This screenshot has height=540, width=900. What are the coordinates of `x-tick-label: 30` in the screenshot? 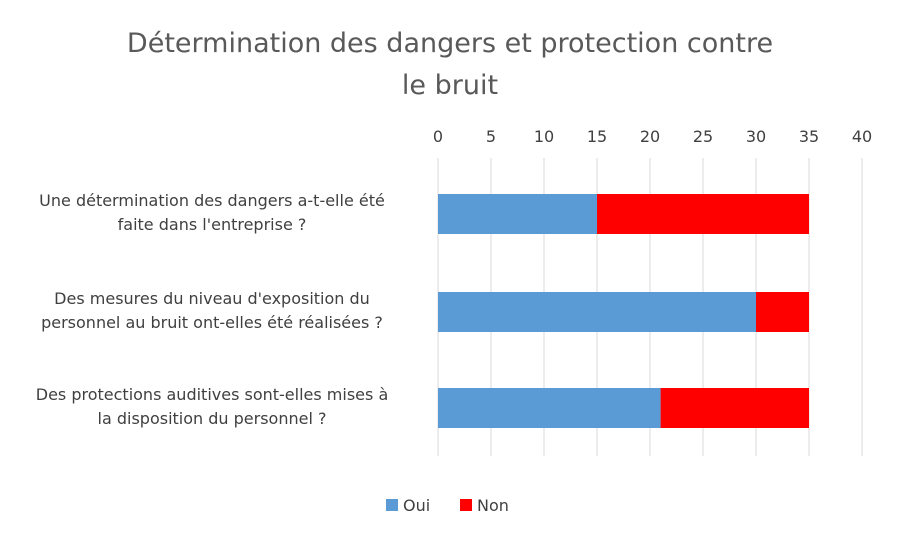 It's located at (756, 136).